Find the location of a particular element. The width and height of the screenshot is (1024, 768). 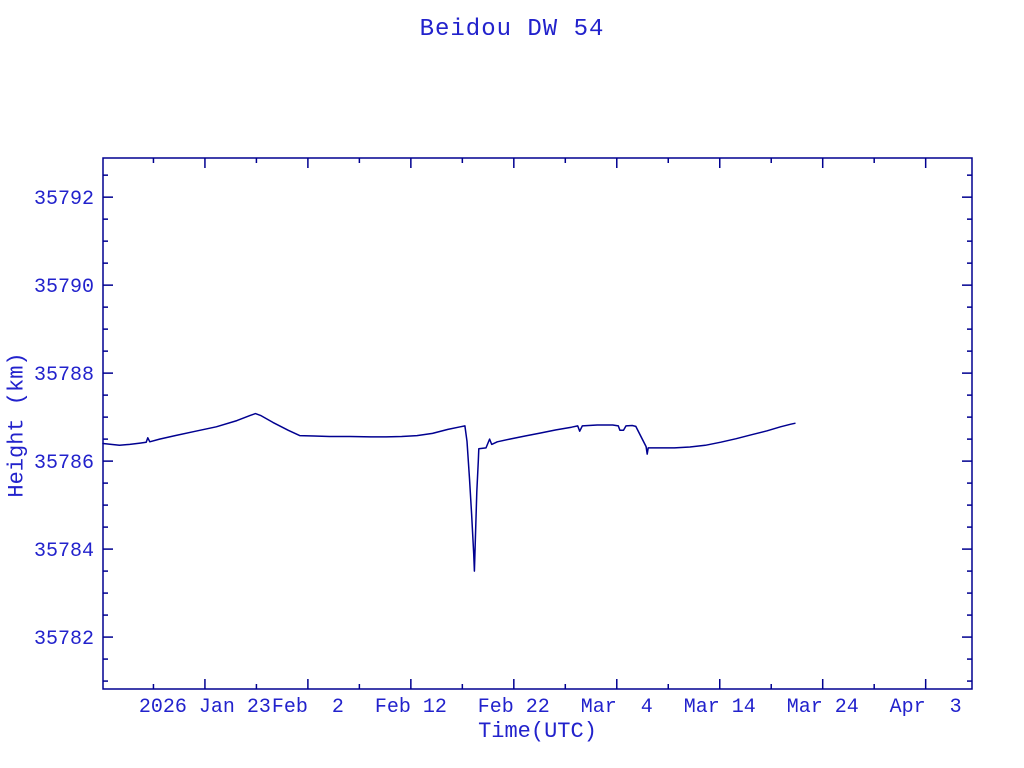

x-tick-label: 2026 Jan 23 is located at coordinates (205, 707).